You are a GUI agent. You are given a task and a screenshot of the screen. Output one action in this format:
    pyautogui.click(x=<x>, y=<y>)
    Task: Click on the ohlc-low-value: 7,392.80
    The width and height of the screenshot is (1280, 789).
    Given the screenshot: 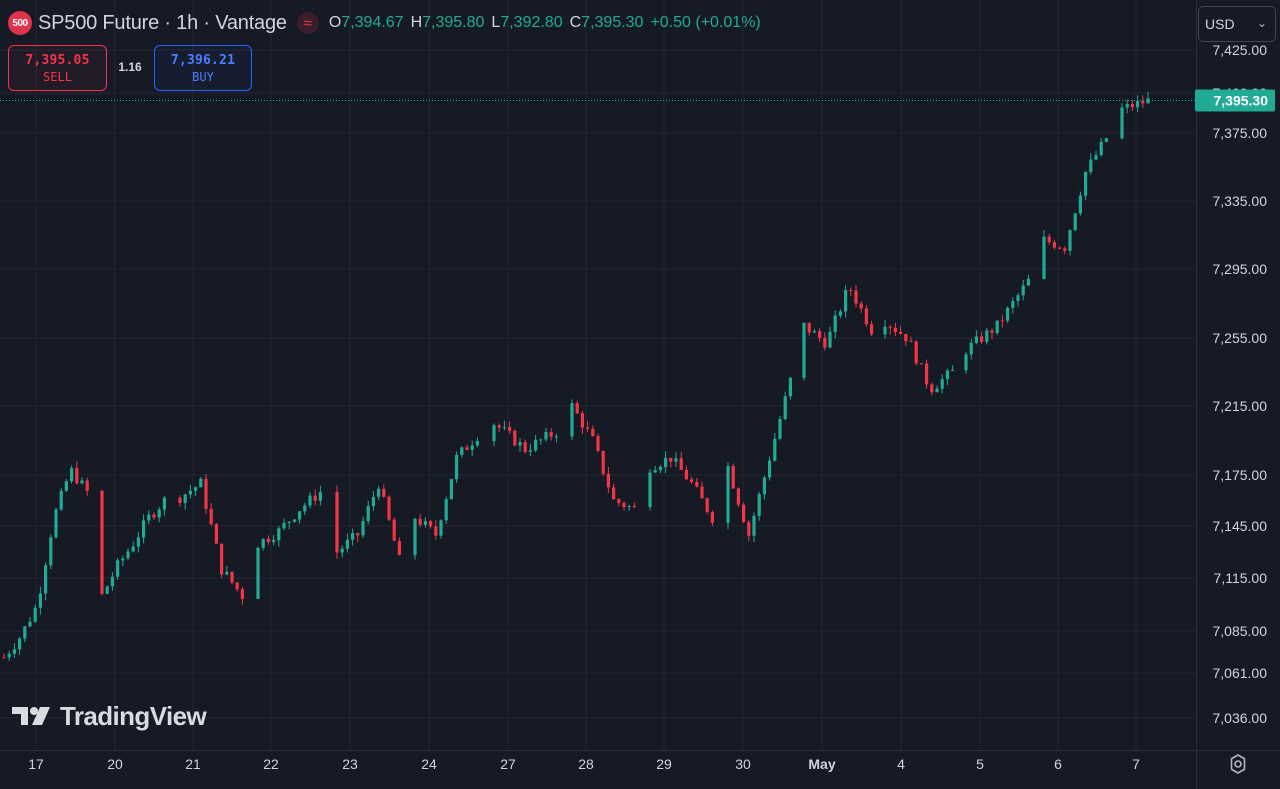 What is the action you would take?
    pyautogui.click(x=531, y=22)
    